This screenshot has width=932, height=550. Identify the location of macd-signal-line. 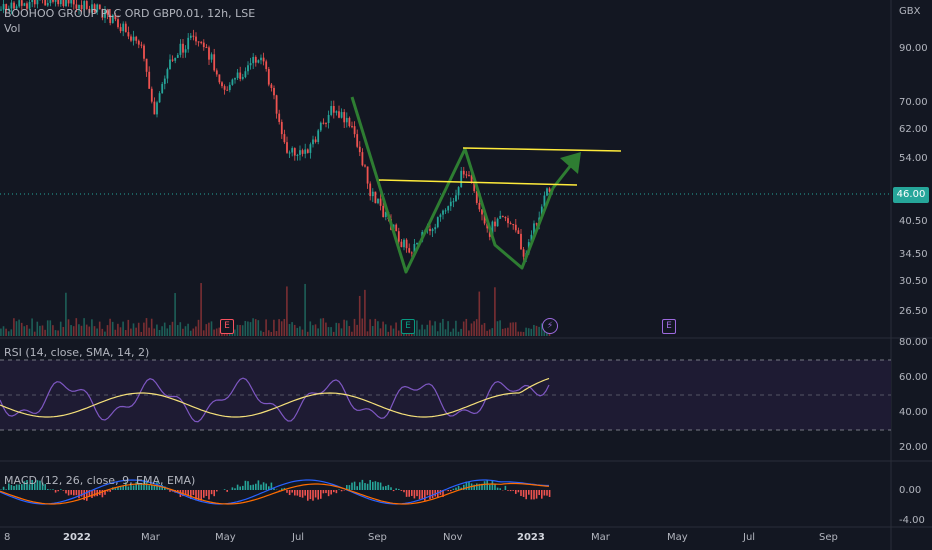
(275, 493).